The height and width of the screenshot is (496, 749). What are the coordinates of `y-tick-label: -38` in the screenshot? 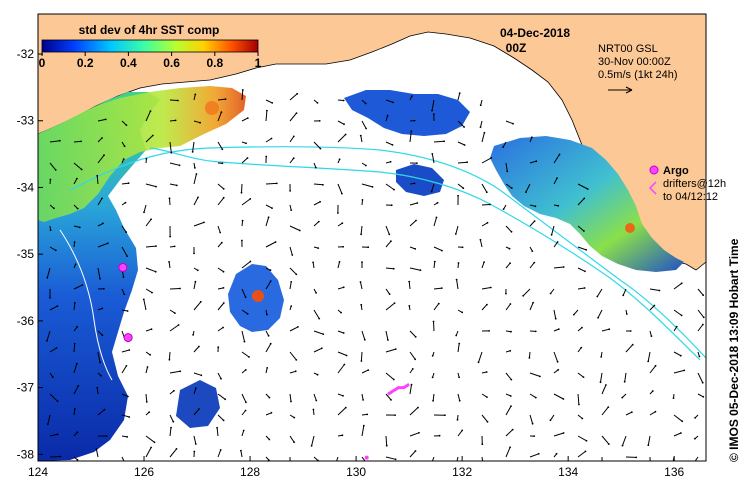 It's located at (26, 454).